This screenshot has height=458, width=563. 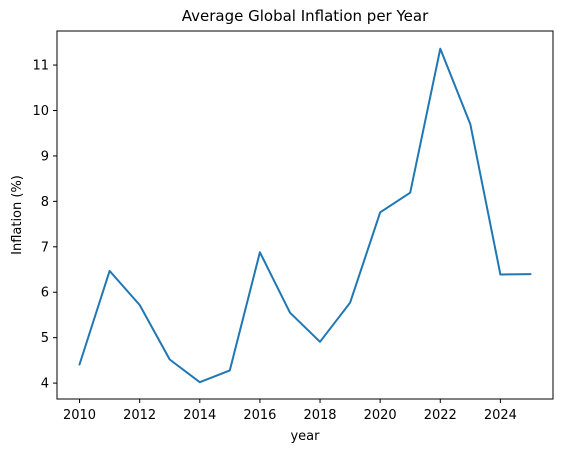 What do you see at coordinates (17, 215) in the screenshot?
I see `y-axis-label: Inflation (%)` at bounding box center [17, 215].